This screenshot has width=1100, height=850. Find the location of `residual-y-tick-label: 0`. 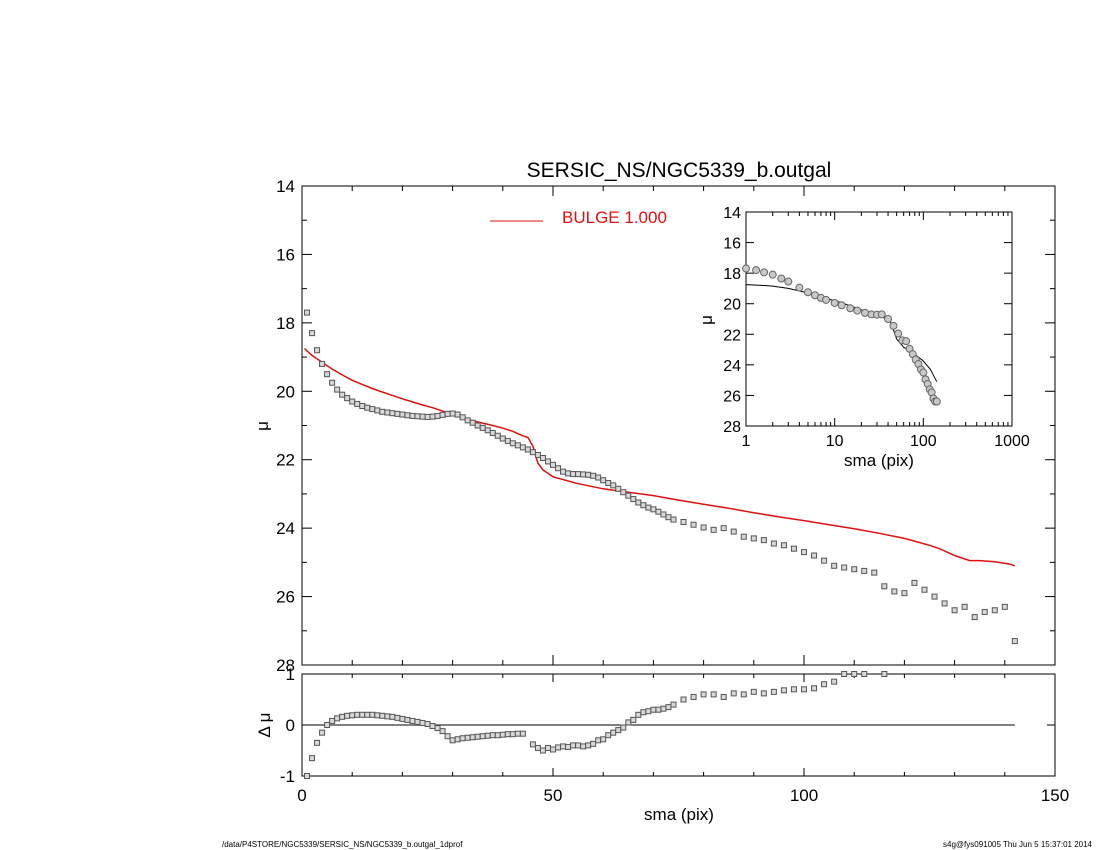

residual-y-tick-label: 0 is located at coordinates (290, 725).